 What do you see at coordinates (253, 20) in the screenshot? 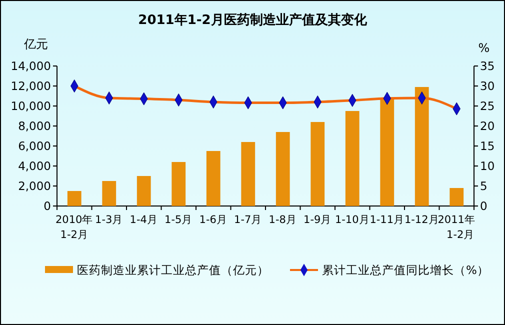
I see `chart-title: 2011年1-2月医药制造业产值及其变化` at bounding box center [253, 20].